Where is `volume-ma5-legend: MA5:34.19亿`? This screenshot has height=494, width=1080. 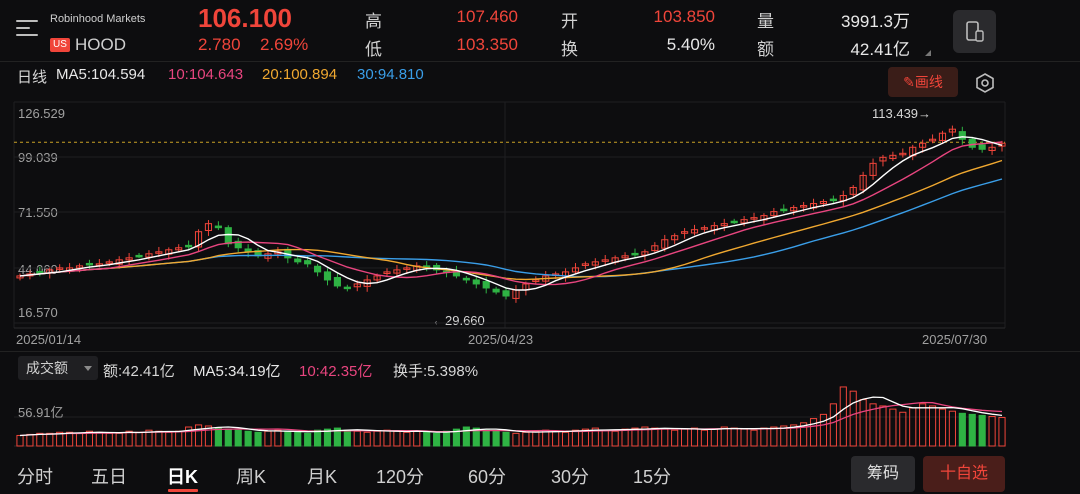 volume-ma5-legend: MA5:34.19亿 is located at coordinates (237, 371).